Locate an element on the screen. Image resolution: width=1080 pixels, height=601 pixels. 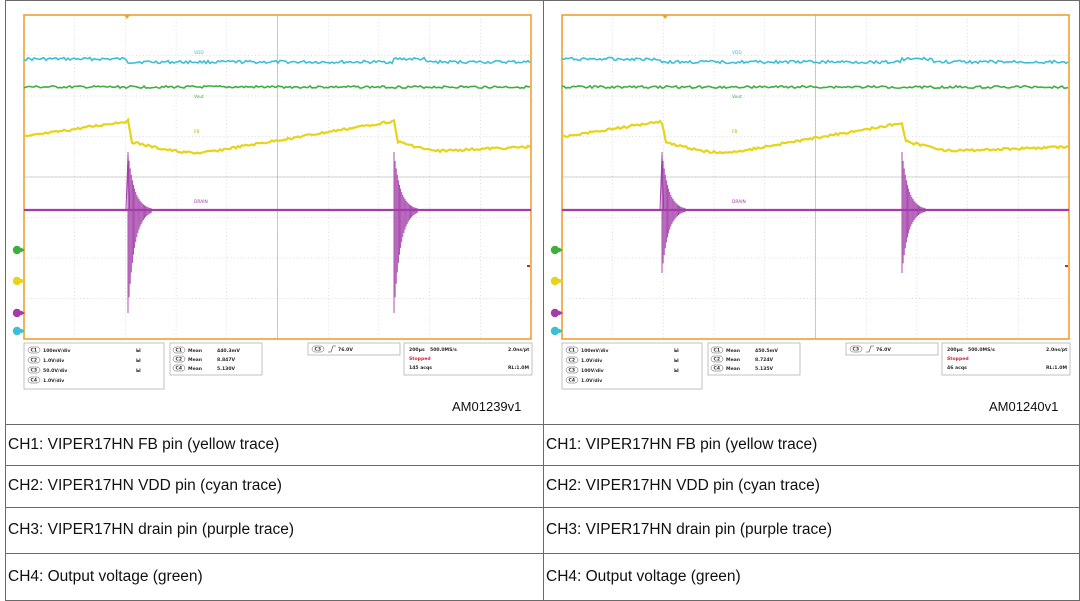
measure-value: 440.3mV is located at coordinates (228, 351).